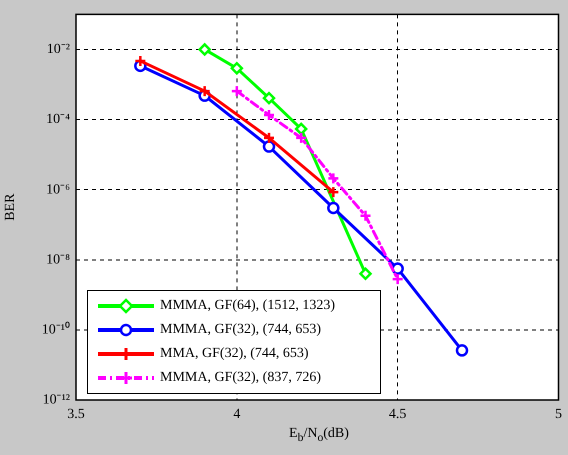 Image resolution: width=568 pixels, height=455 pixels. I want to click on x-axis-title: E$_{b}$/N$_{o}$(dB), so click(319, 435).